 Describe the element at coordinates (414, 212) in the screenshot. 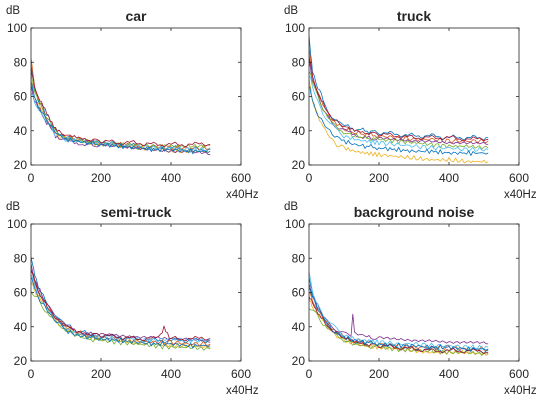

I see `subplot-title: background noise` at that location.